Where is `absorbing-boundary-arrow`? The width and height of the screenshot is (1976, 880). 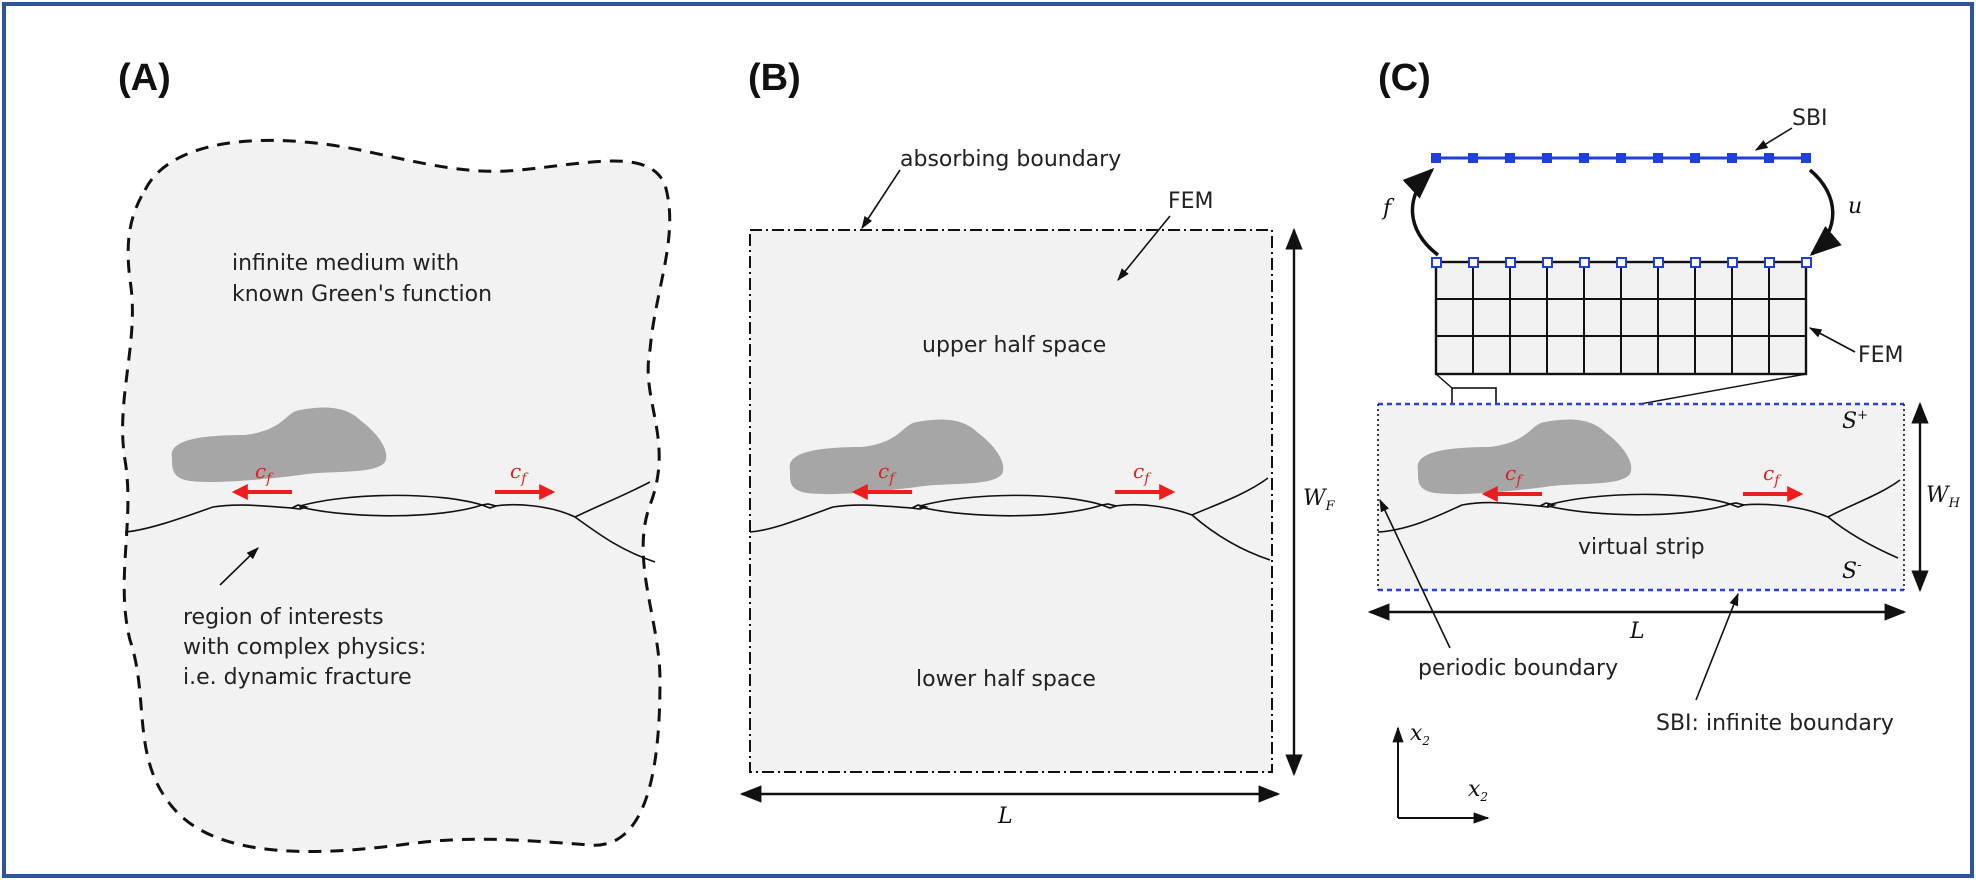
absorbing-boundary-arrow is located at coordinates (881, 199).